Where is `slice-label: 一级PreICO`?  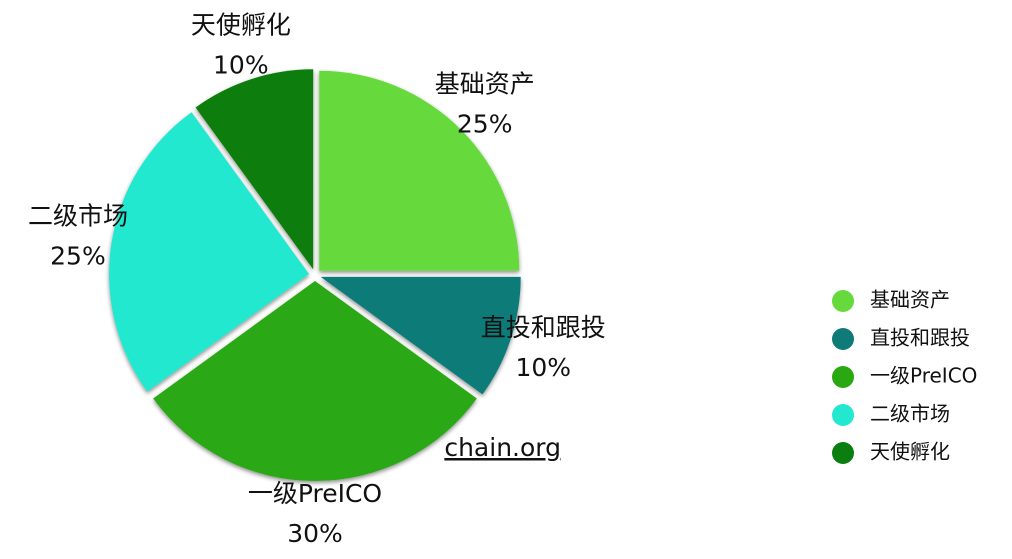 slice-label: 一级PreICO is located at coordinates (315, 493).